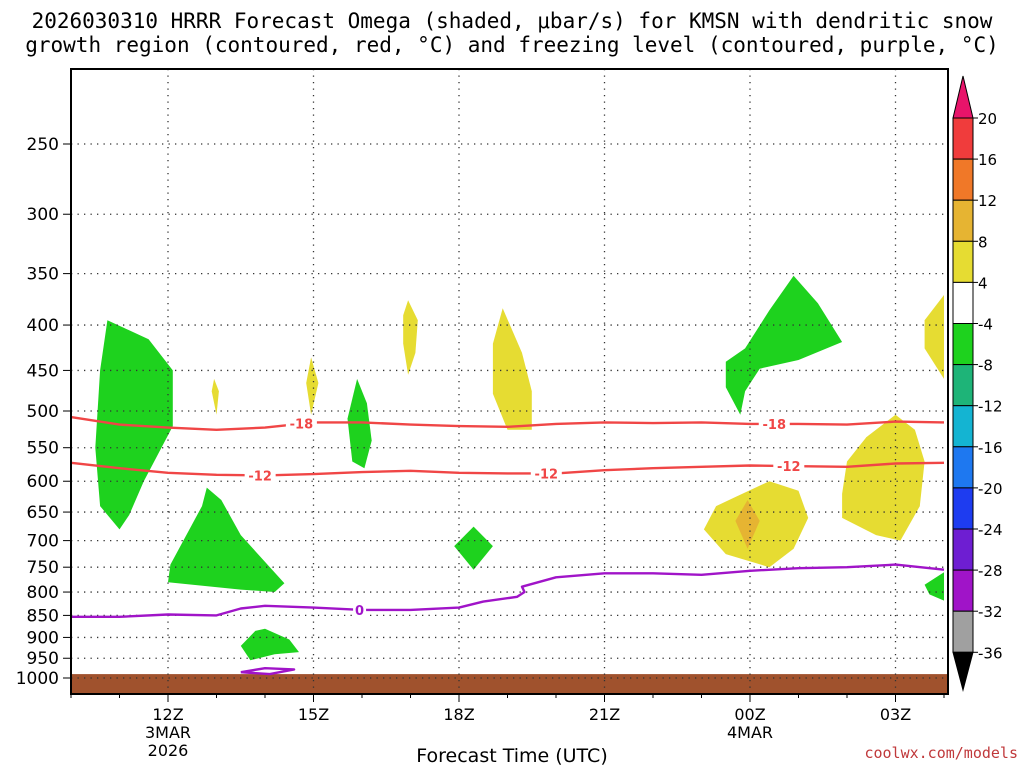 The height and width of the screenshot is (768, 1024). Describe the element at coordinates (524, 517) in the screenshot. I see `contour-labels: -18 -18 -12 -12 -12 0` at that location.